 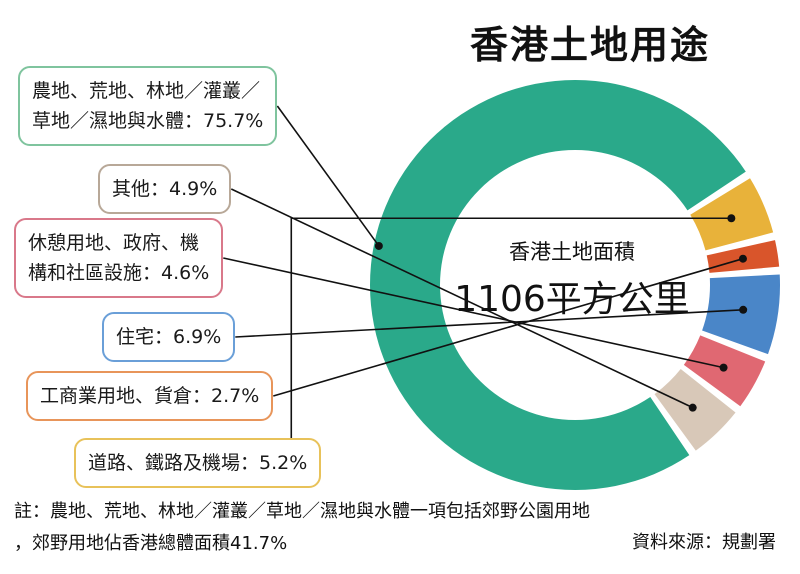 What do you see at coordinates (148, 121) in the screenshot?
I see `slice-label-text: 草地／濕地與水體：75.7%` at bounding box center [148, 121].